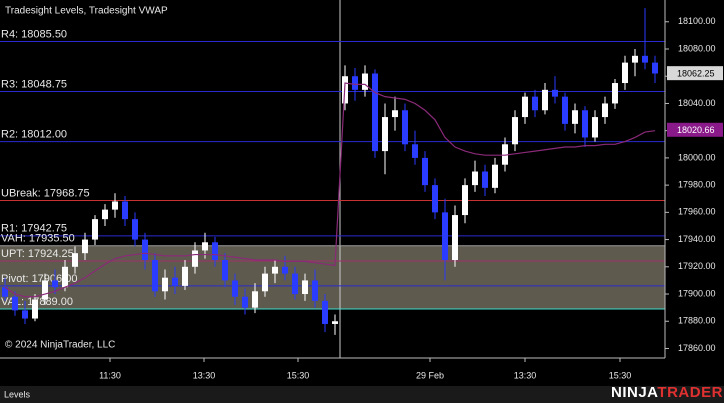 The width and height of the screenshot is (724, 403). What do you see at coordinates (430, 375) in the screenshot?
I see `x-tick-label: 29 Feb` at bounding box center [430, 375].